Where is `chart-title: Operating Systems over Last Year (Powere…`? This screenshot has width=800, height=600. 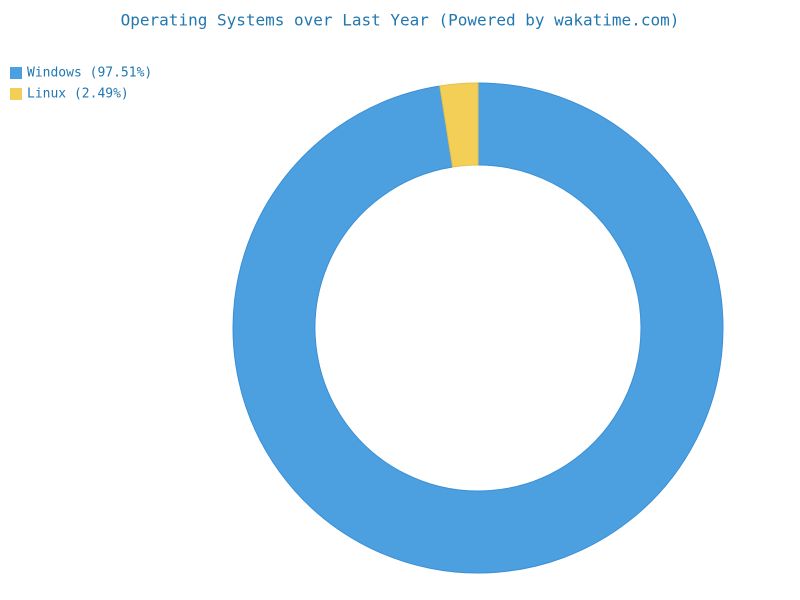
chart-title: Operating Systems over Last Year (Powere… is located at coordinates (400, 20).